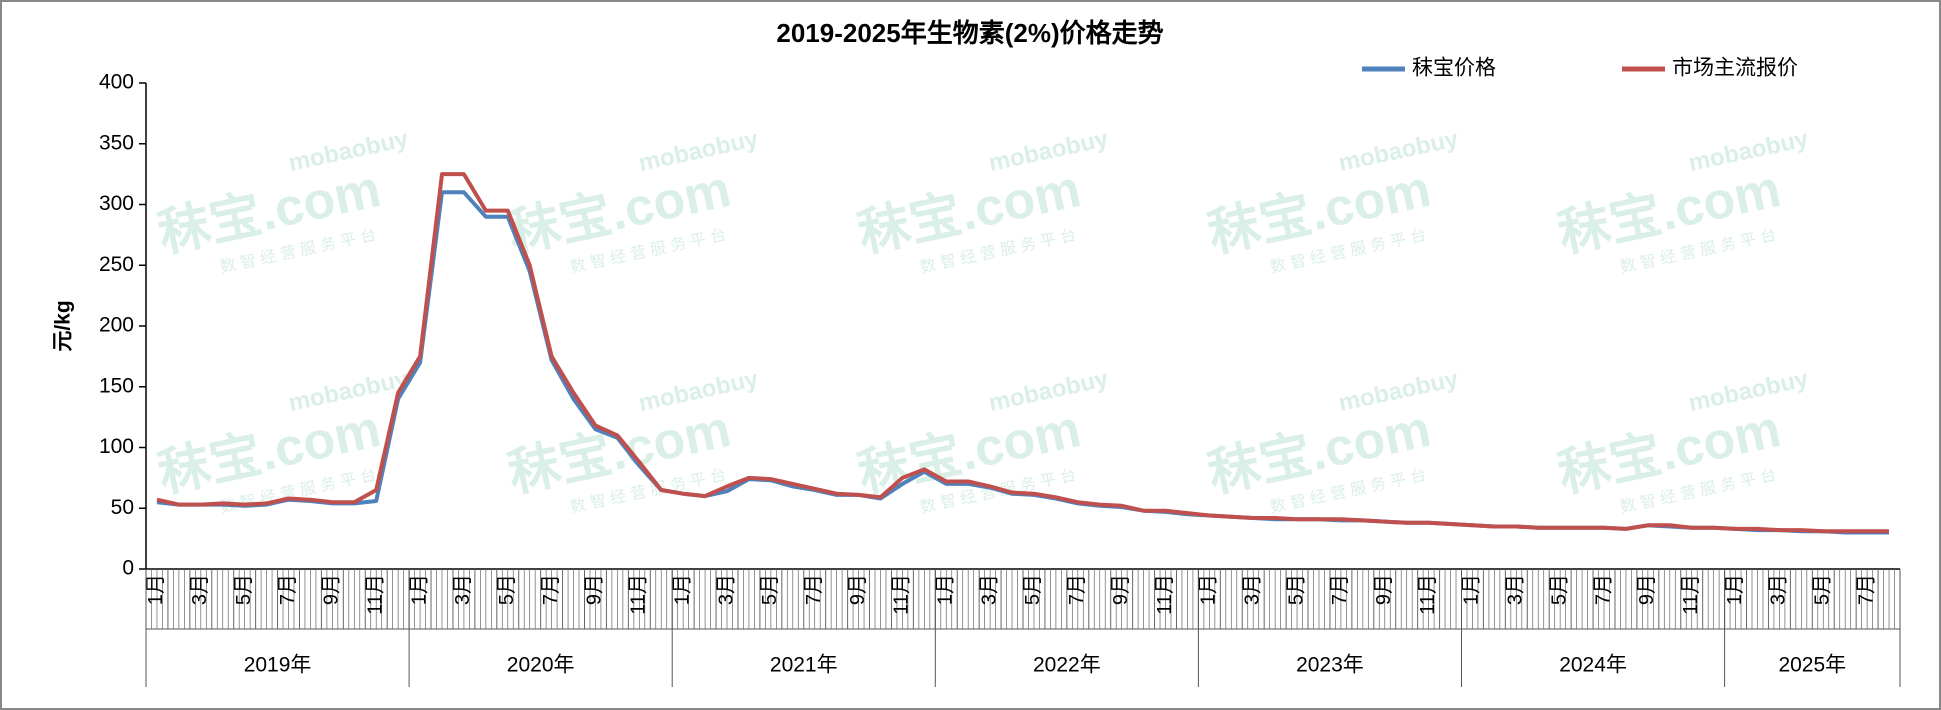 This screenshot has width=1941, height=710. I want to click on year-label: 2024年, so click(1593, 665).